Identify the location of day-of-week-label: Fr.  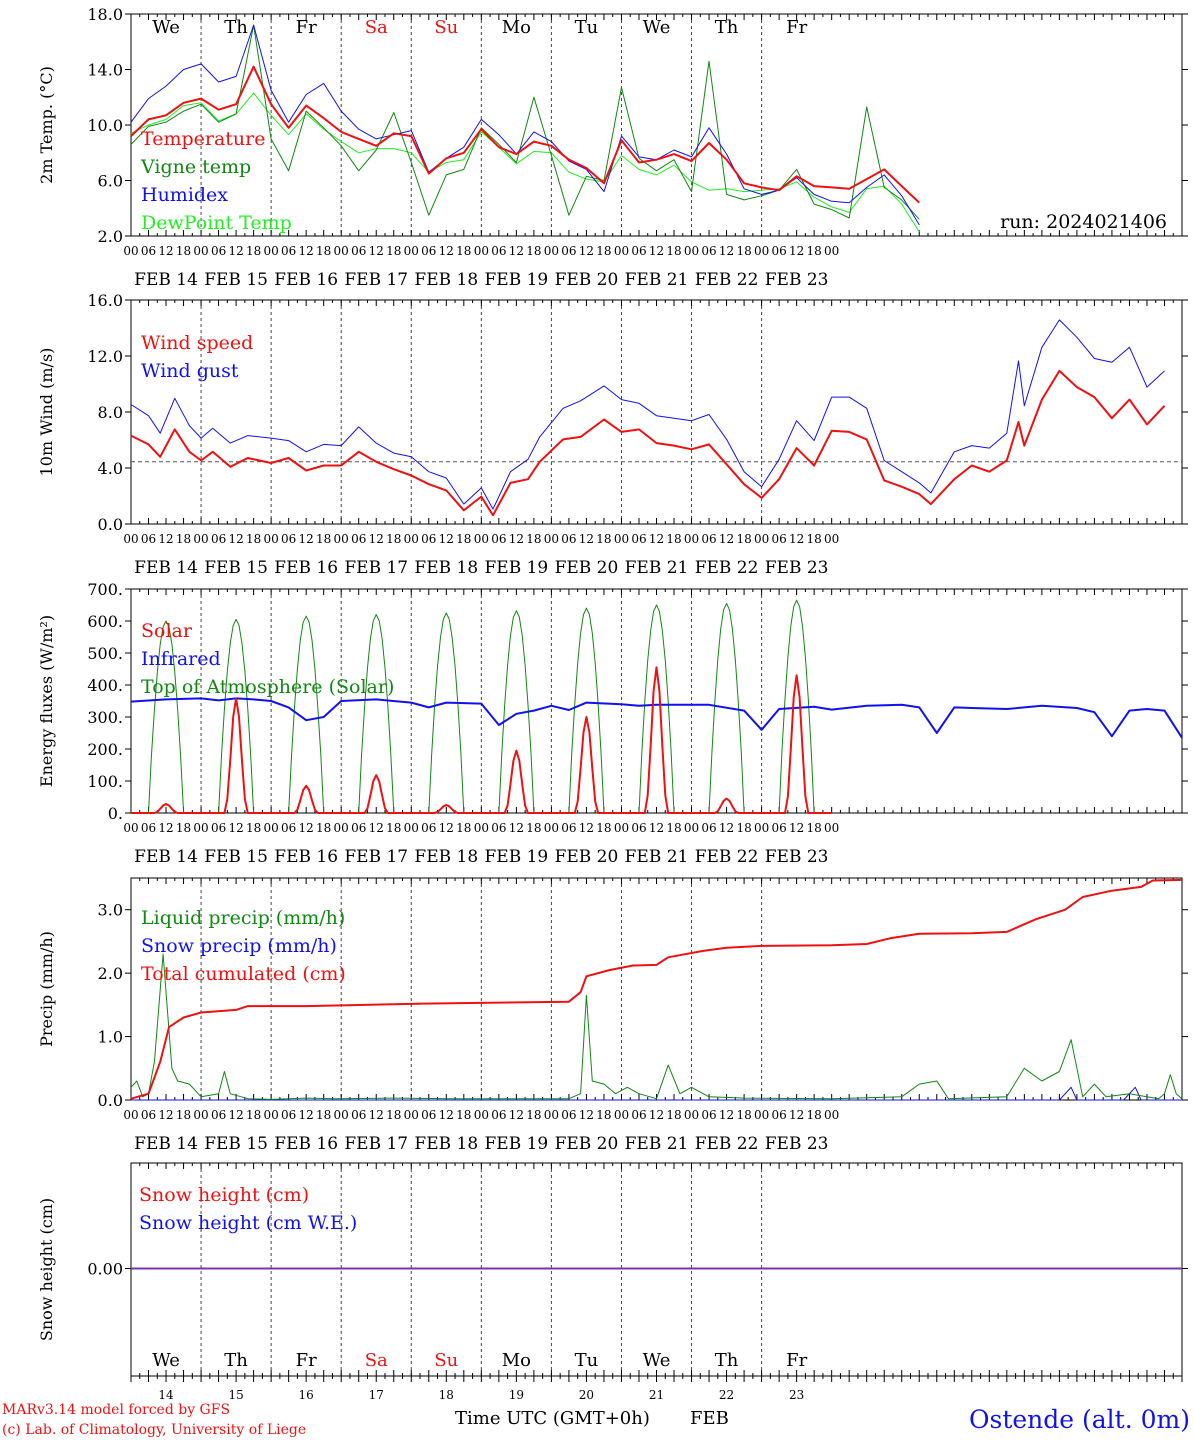
(796, 1360).